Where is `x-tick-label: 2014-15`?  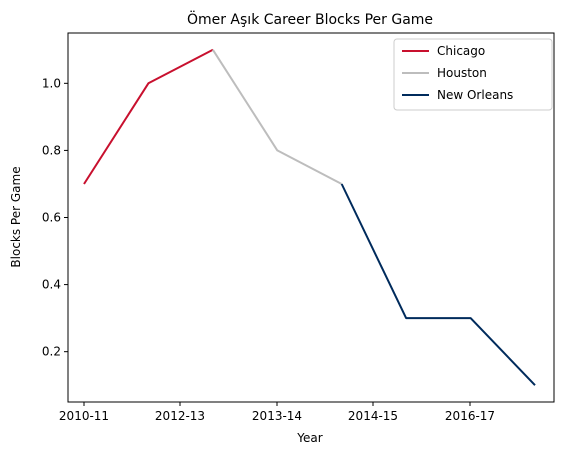 x-tick-label: 2014-15 is located at coordinates (373, 416).